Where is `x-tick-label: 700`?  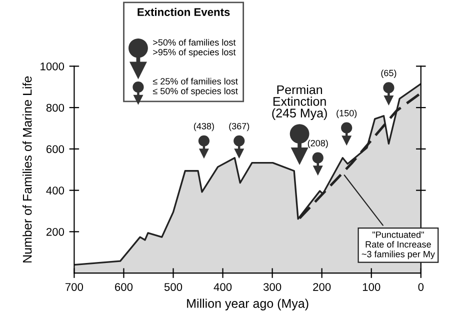
x-tick-label: 700 is located at coordinates (74, 287).